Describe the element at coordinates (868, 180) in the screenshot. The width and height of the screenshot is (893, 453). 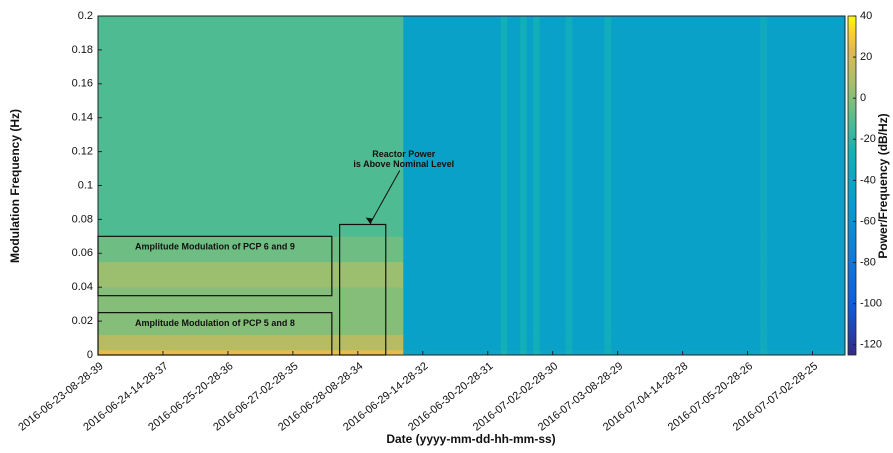
I see `colorbar-tick-label: -40` at that location.